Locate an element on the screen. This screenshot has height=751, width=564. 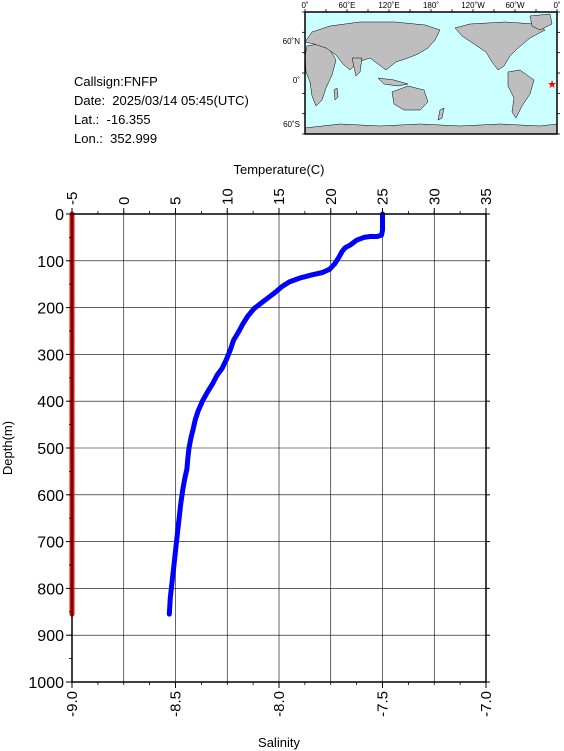
date-text: Date: 2025/03/14 05:45(UTC) is located at coordinates (161, 100).